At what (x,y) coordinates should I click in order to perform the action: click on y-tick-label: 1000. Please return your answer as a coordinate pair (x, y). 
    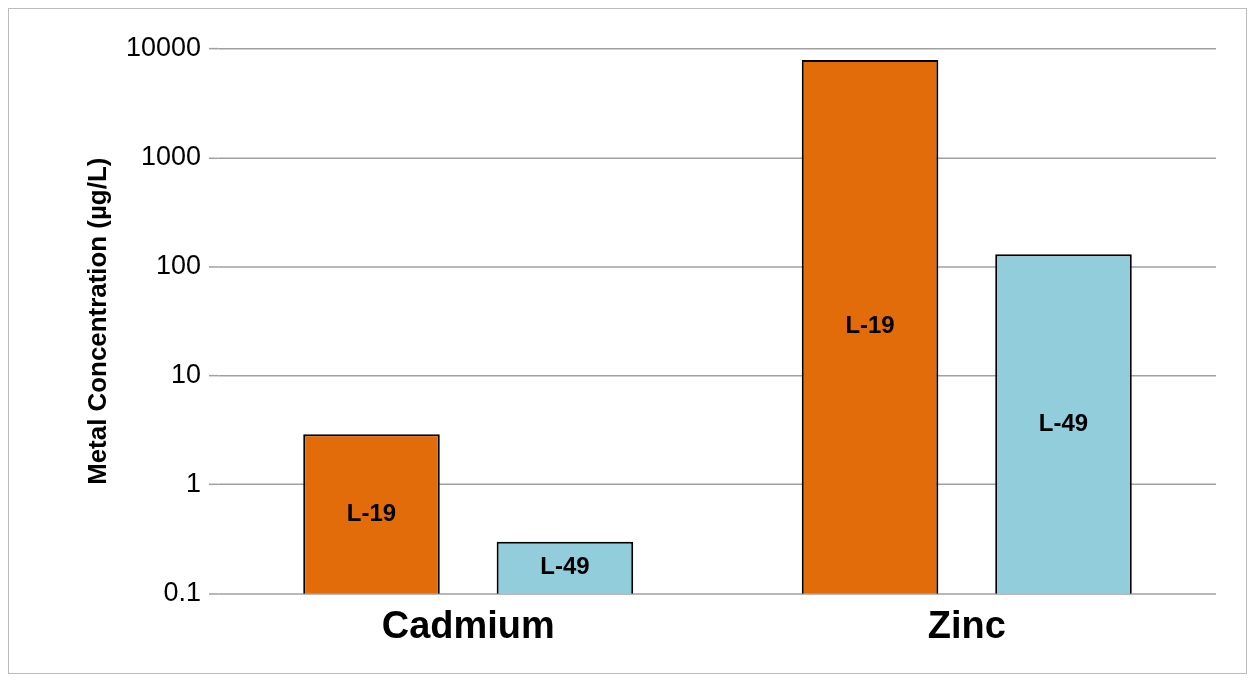
    Looking at the image, I should click on (171, 156).